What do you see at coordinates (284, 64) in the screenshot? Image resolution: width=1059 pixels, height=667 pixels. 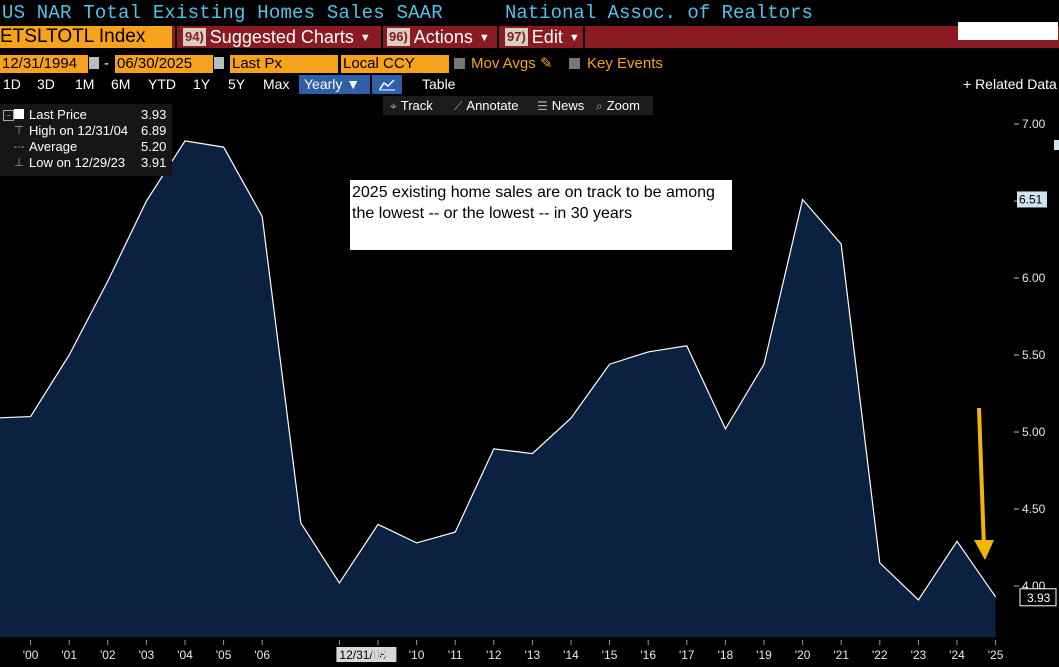 I see `field-select: Last Px` at bounding box center [284, 64].